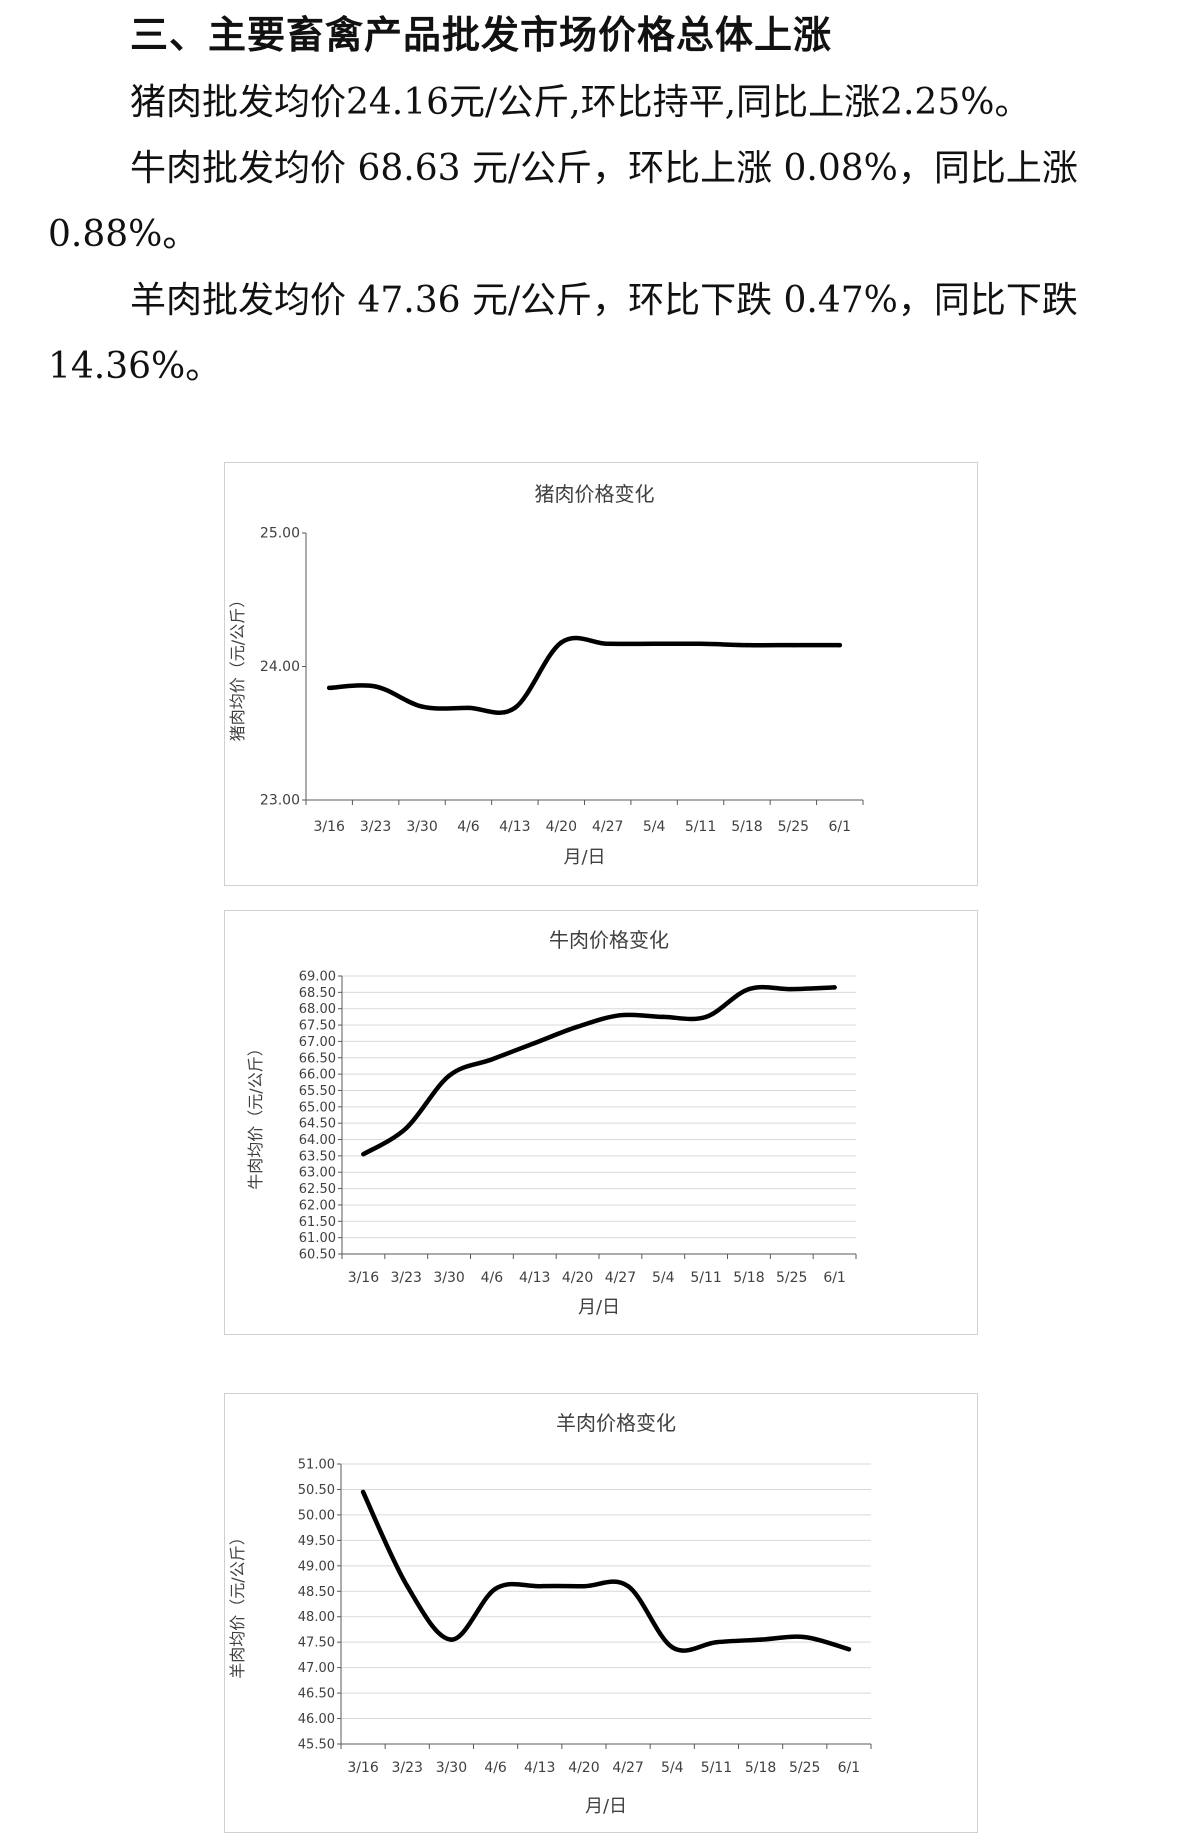  Describe the element at coordinates (316, 1719) in the screenshot. I see `y-tick-label: 46.00` at that location.